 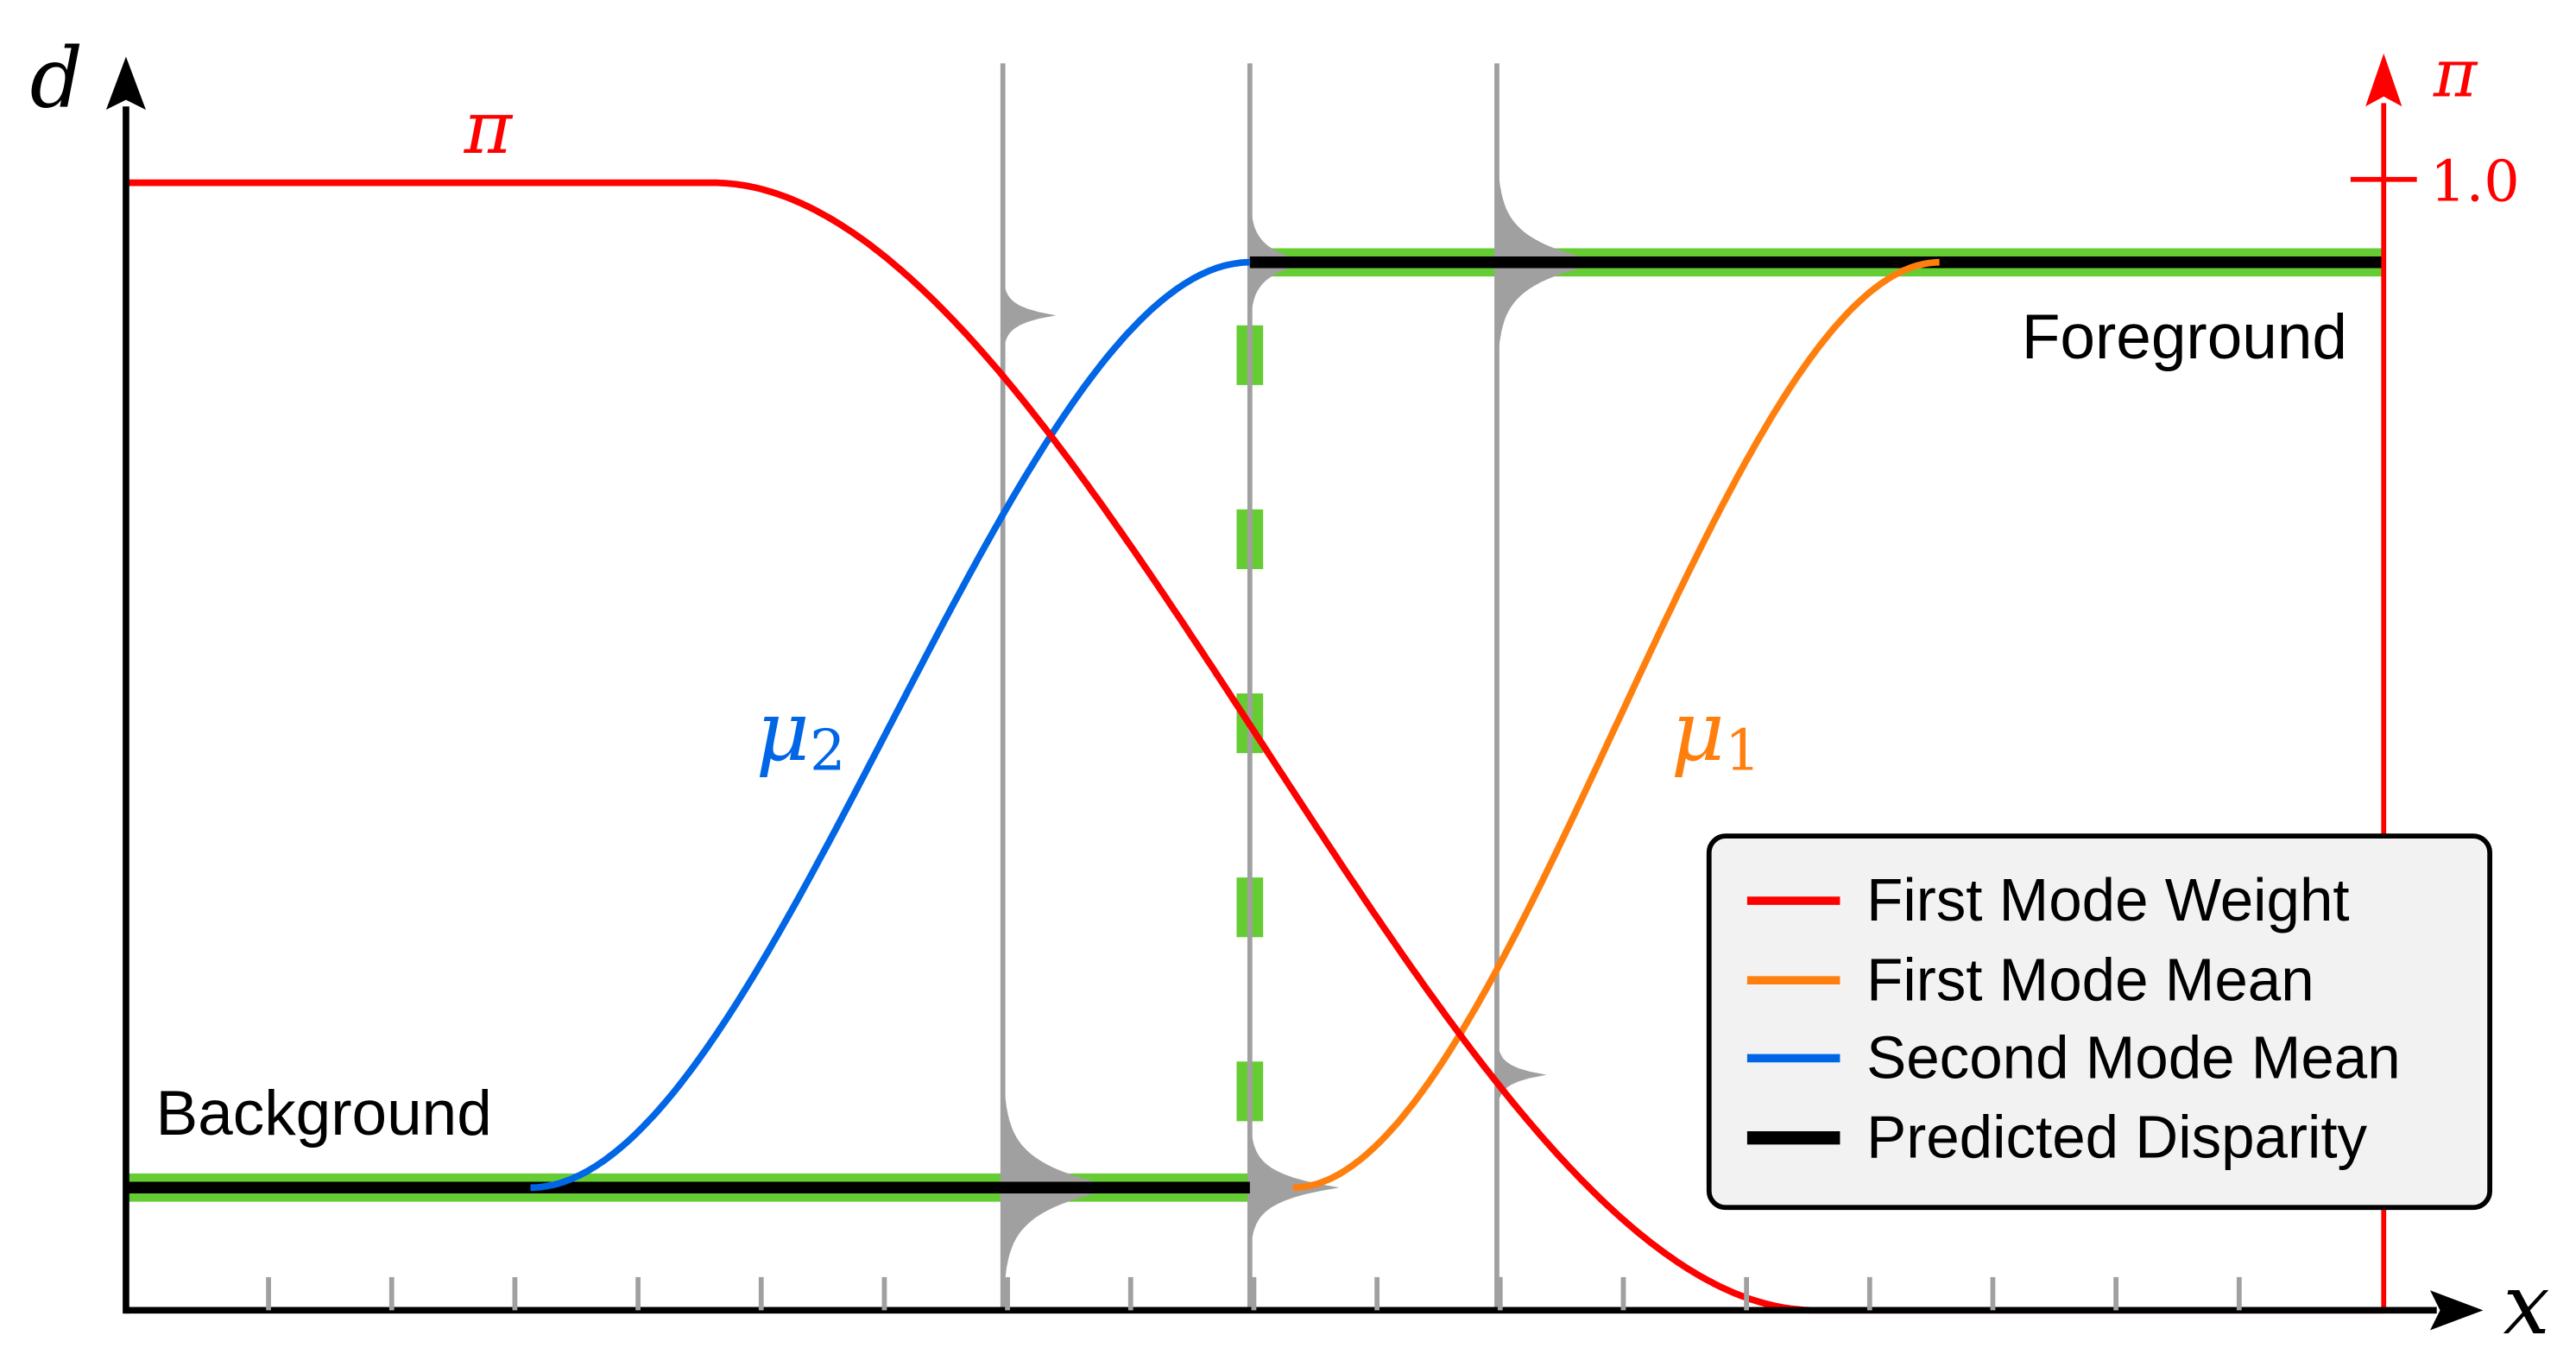 What do you see at coordinates (2457, 1310) in the screenshot?
I see `x-axis-arrowhead` at bounding box center [2457, 1310].